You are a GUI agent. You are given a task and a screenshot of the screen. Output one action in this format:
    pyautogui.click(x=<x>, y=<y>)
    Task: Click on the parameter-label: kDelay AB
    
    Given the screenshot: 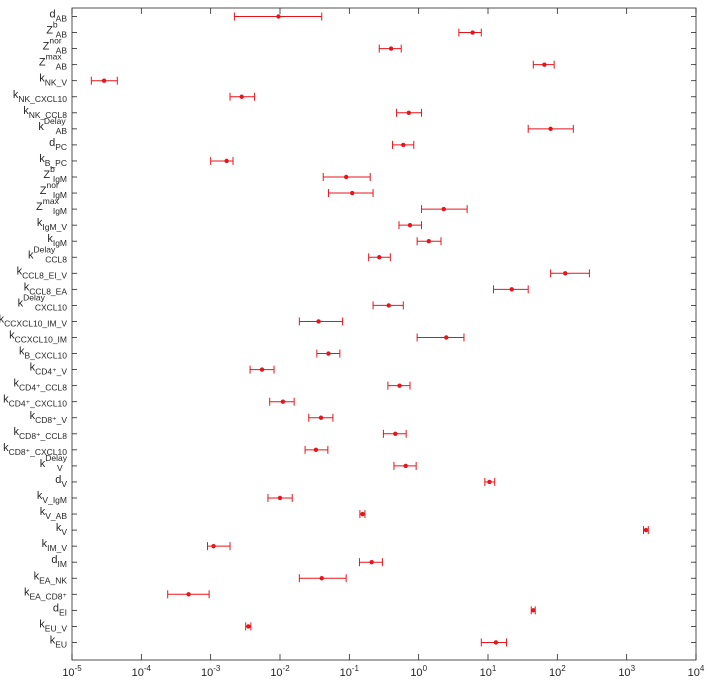 What is the action you would take?
    pyautogui.click(x=52, y=126)
    